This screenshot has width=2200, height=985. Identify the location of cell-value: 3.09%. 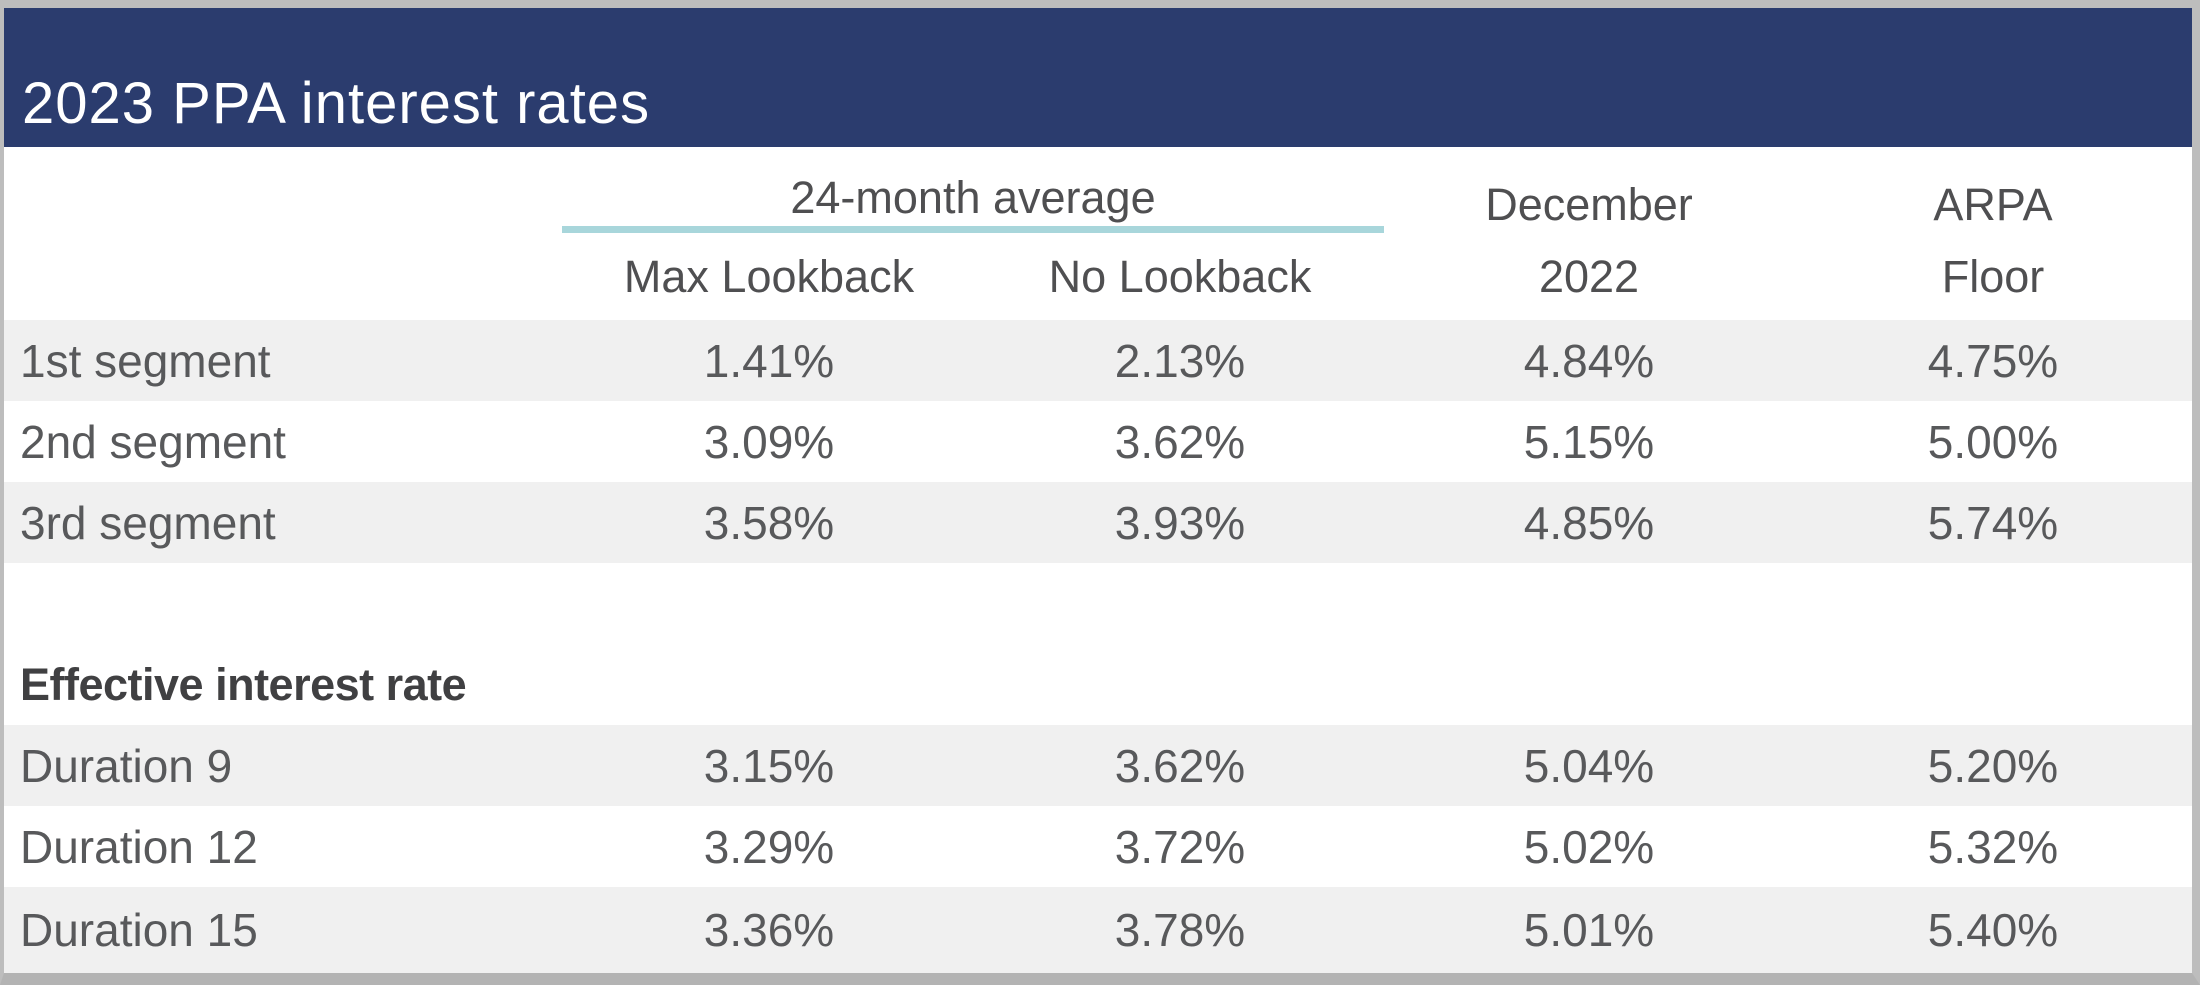
(769, 441).